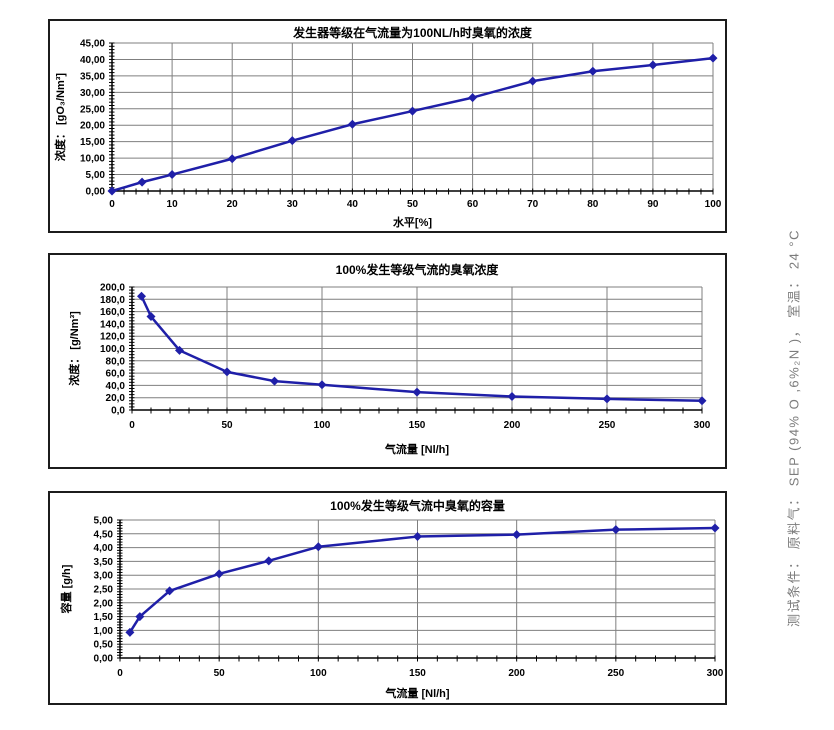  Describe the element at coordinates (104, 562) in the screenshot. I see `y-tick-label: 3,50` at that location.